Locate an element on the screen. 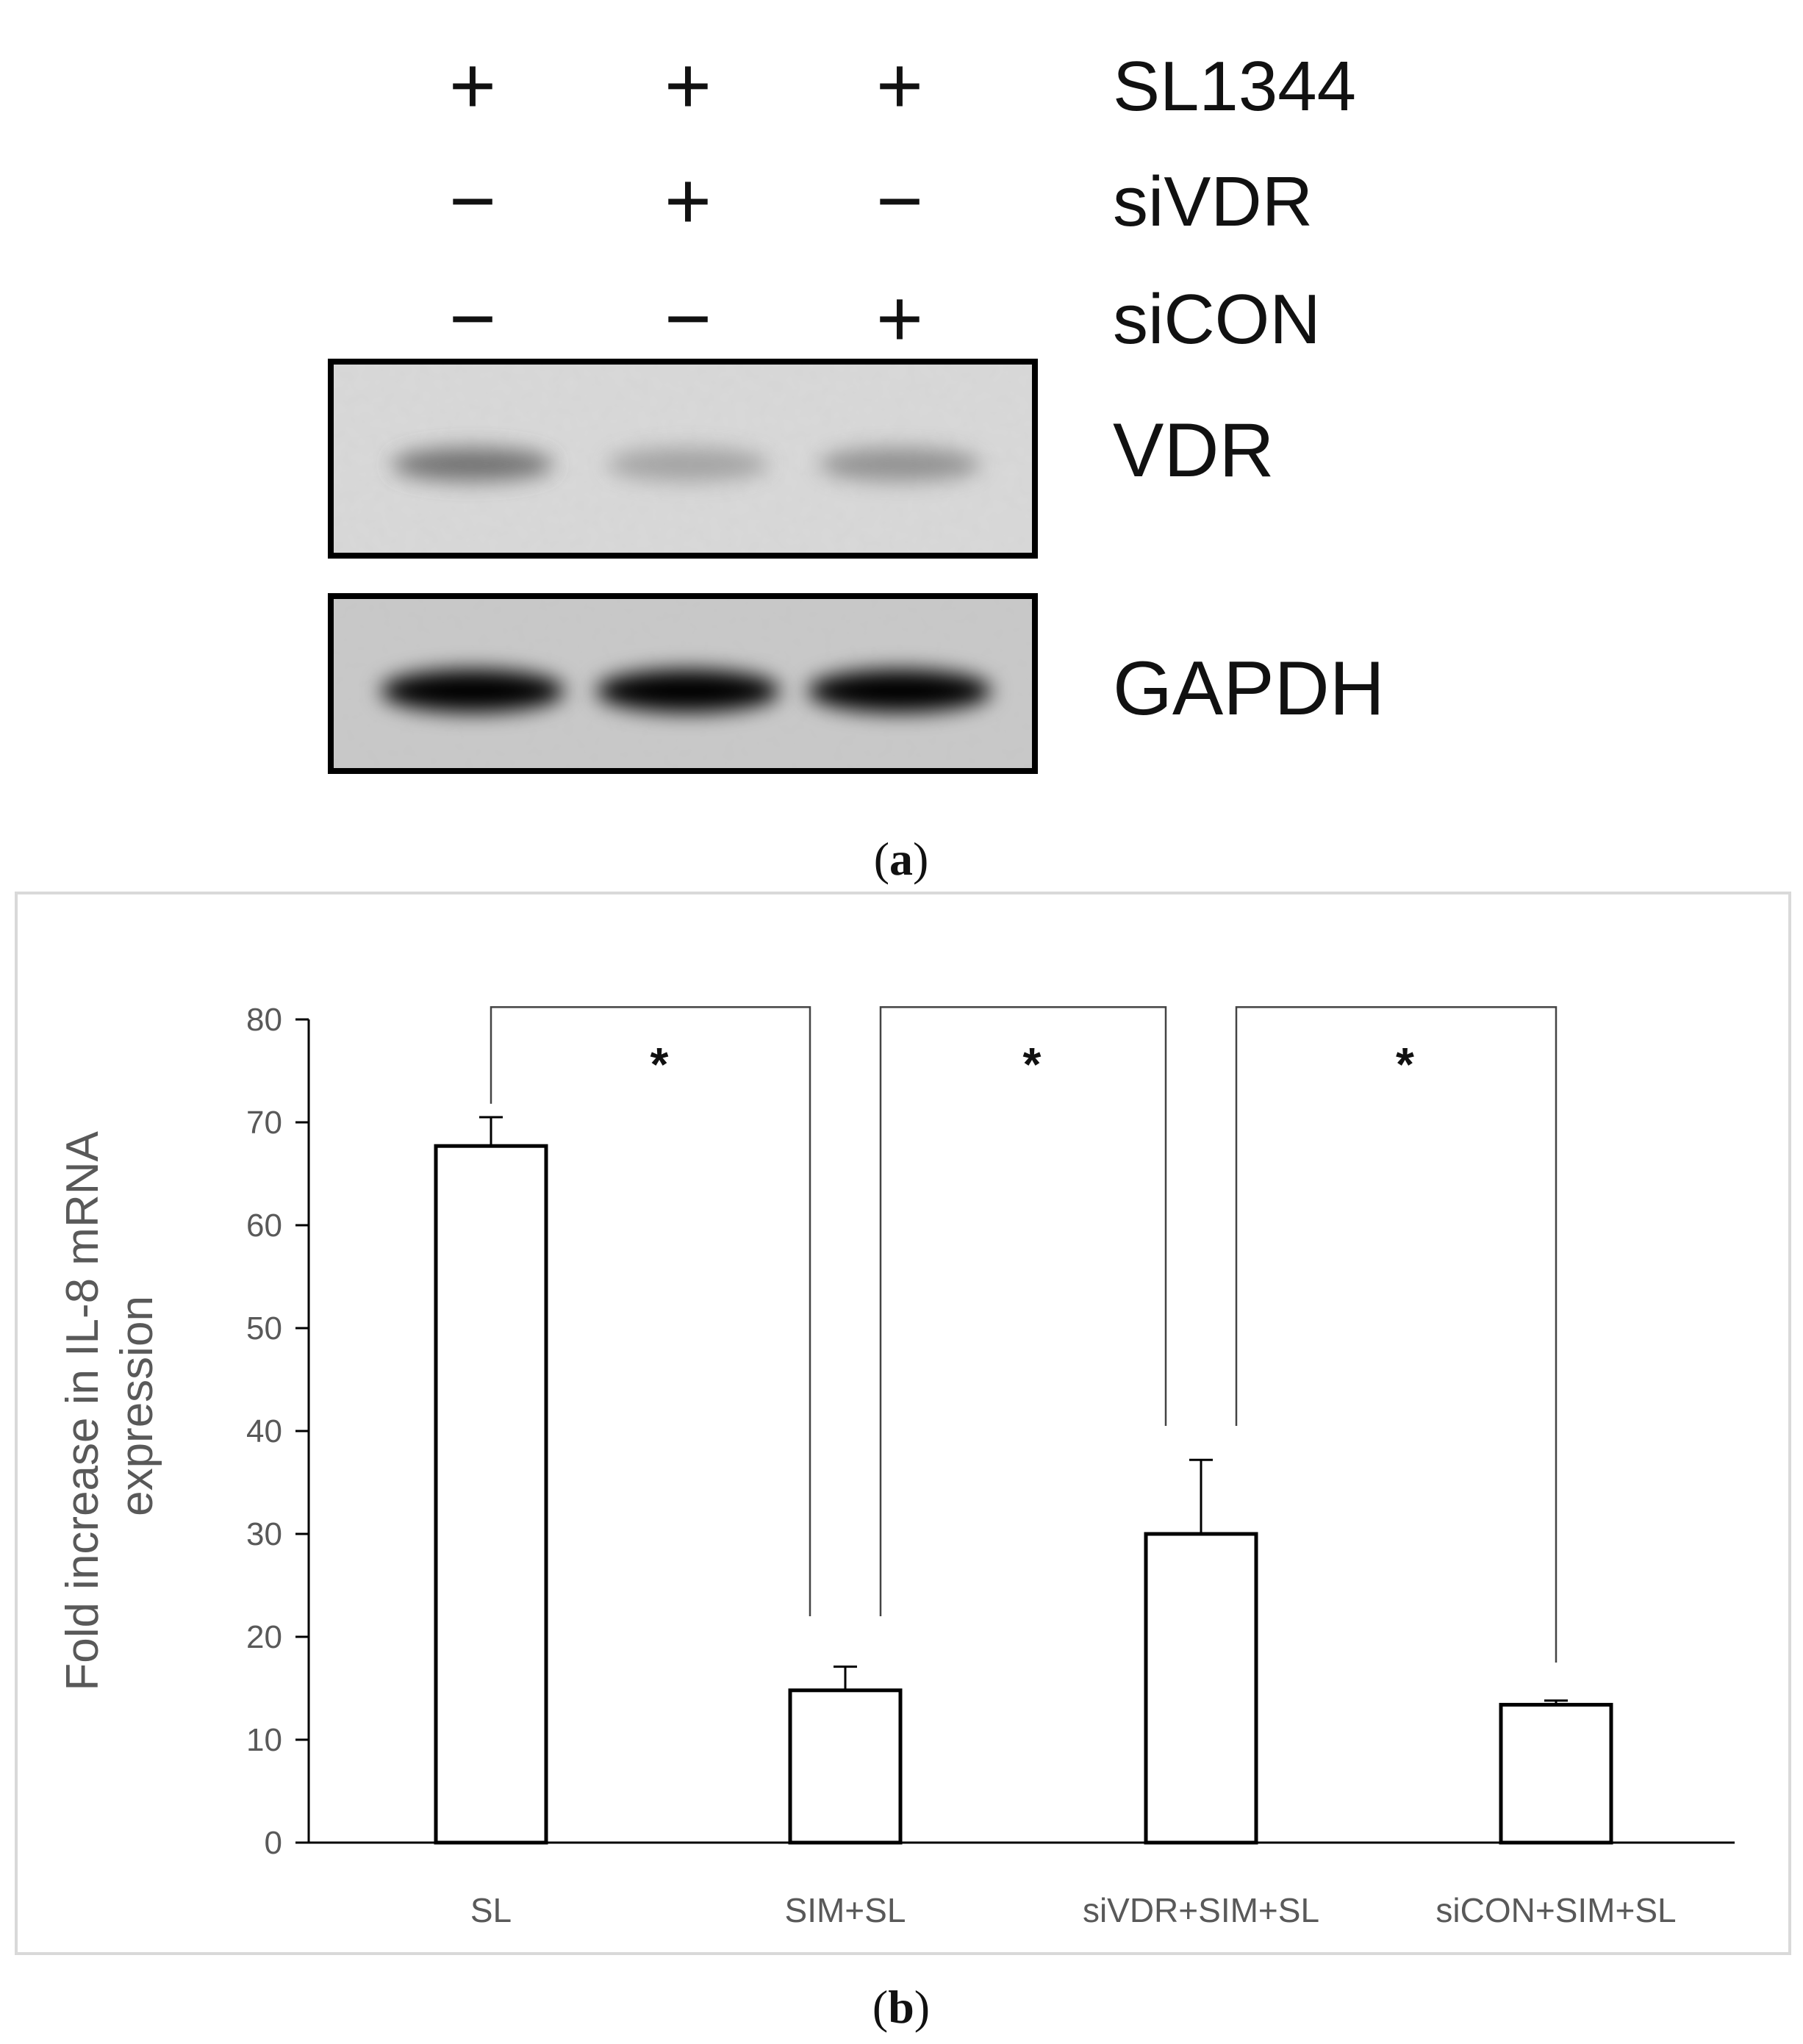  x-category-label: siVDR+SIM+SL is located at coordinates (1201, 1910).